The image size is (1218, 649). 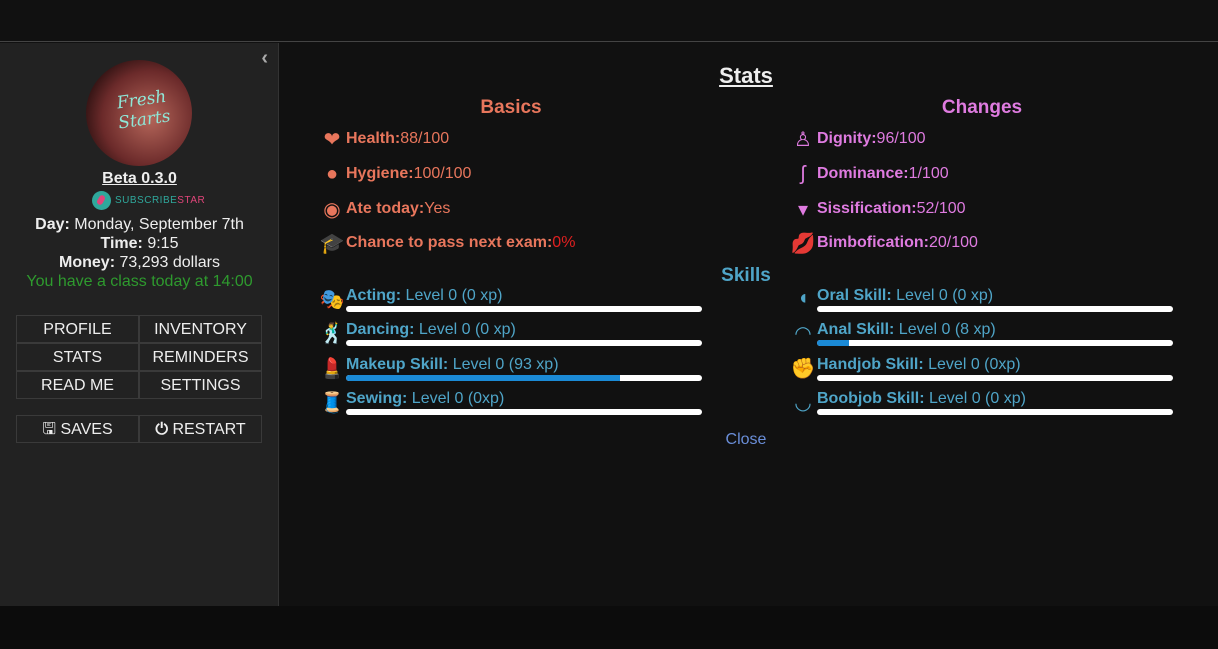 I want to click on thread-needle-icon: 🧵, so click(x=332, y=403).